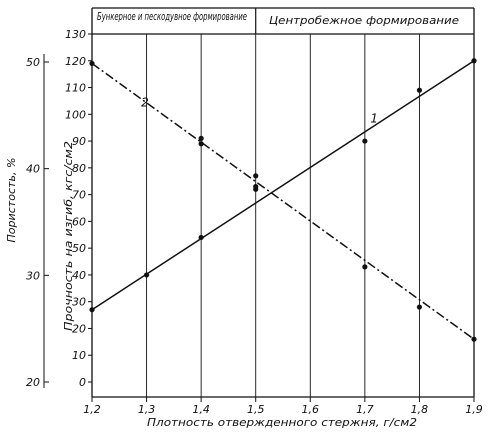 Image resolution: width=500 pixels, height=444 pixels. Describe the element at coordinates (79, 355) in the screenshot. I see `y-tick-label: 10` at that location.